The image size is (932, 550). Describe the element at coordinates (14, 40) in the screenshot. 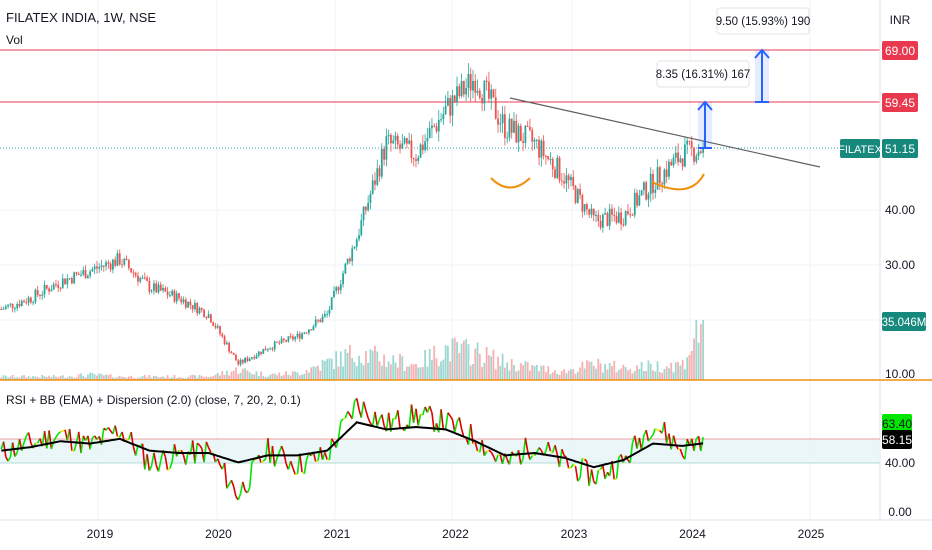

I see `volume-label: Vol` at that location.